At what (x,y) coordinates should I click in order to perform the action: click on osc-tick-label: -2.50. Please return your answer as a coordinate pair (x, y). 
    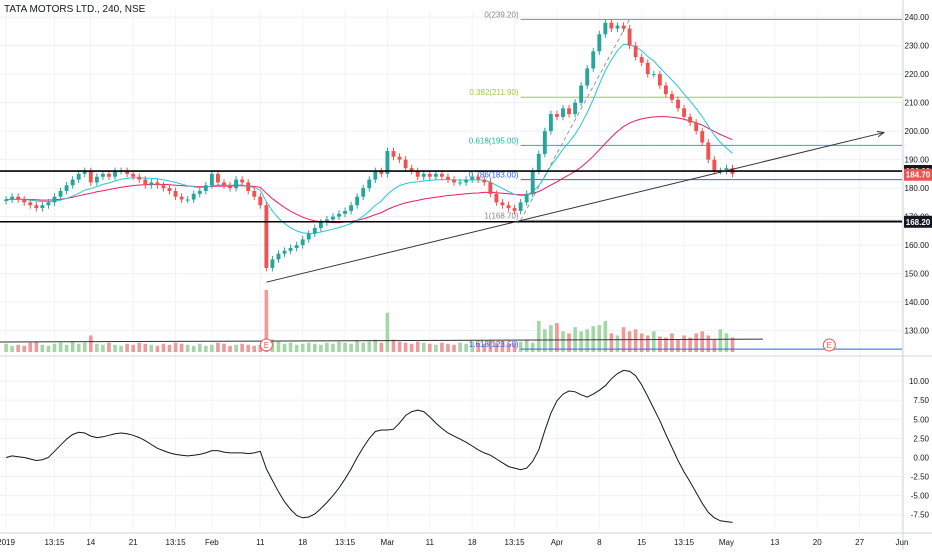
    Looking at the image, I should click on (920, 477).